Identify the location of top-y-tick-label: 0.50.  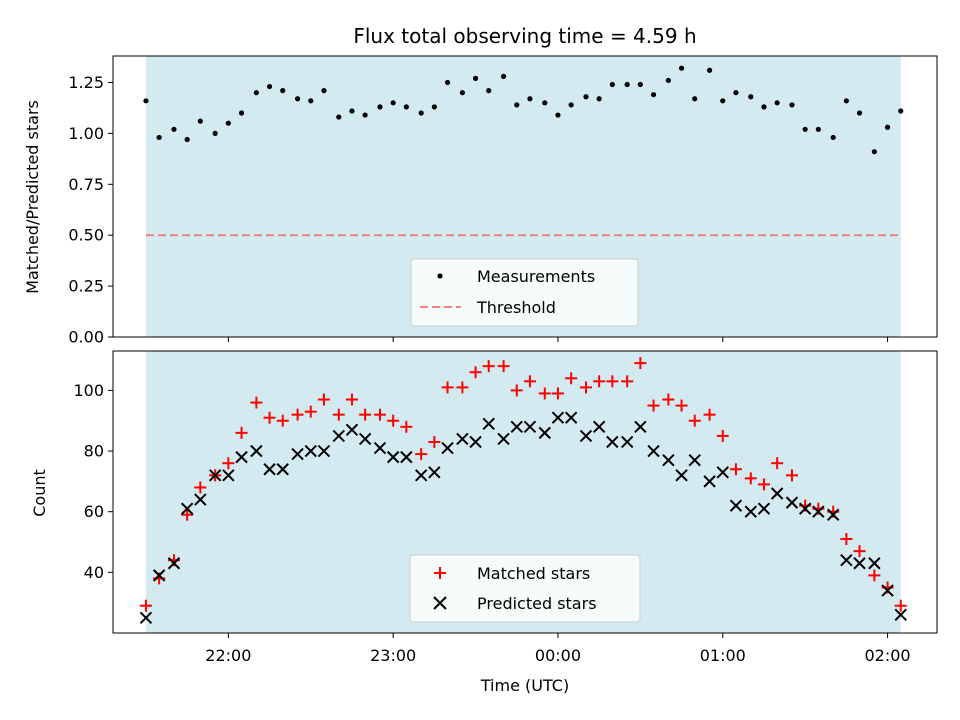
(86, 235).